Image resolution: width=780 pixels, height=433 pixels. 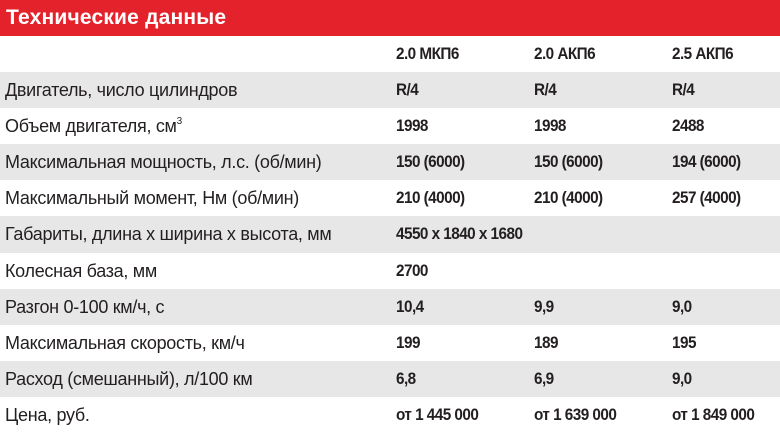 I want to click on row-label-text: Максимальная скорость, км/ч, so click(x=125, y=342).